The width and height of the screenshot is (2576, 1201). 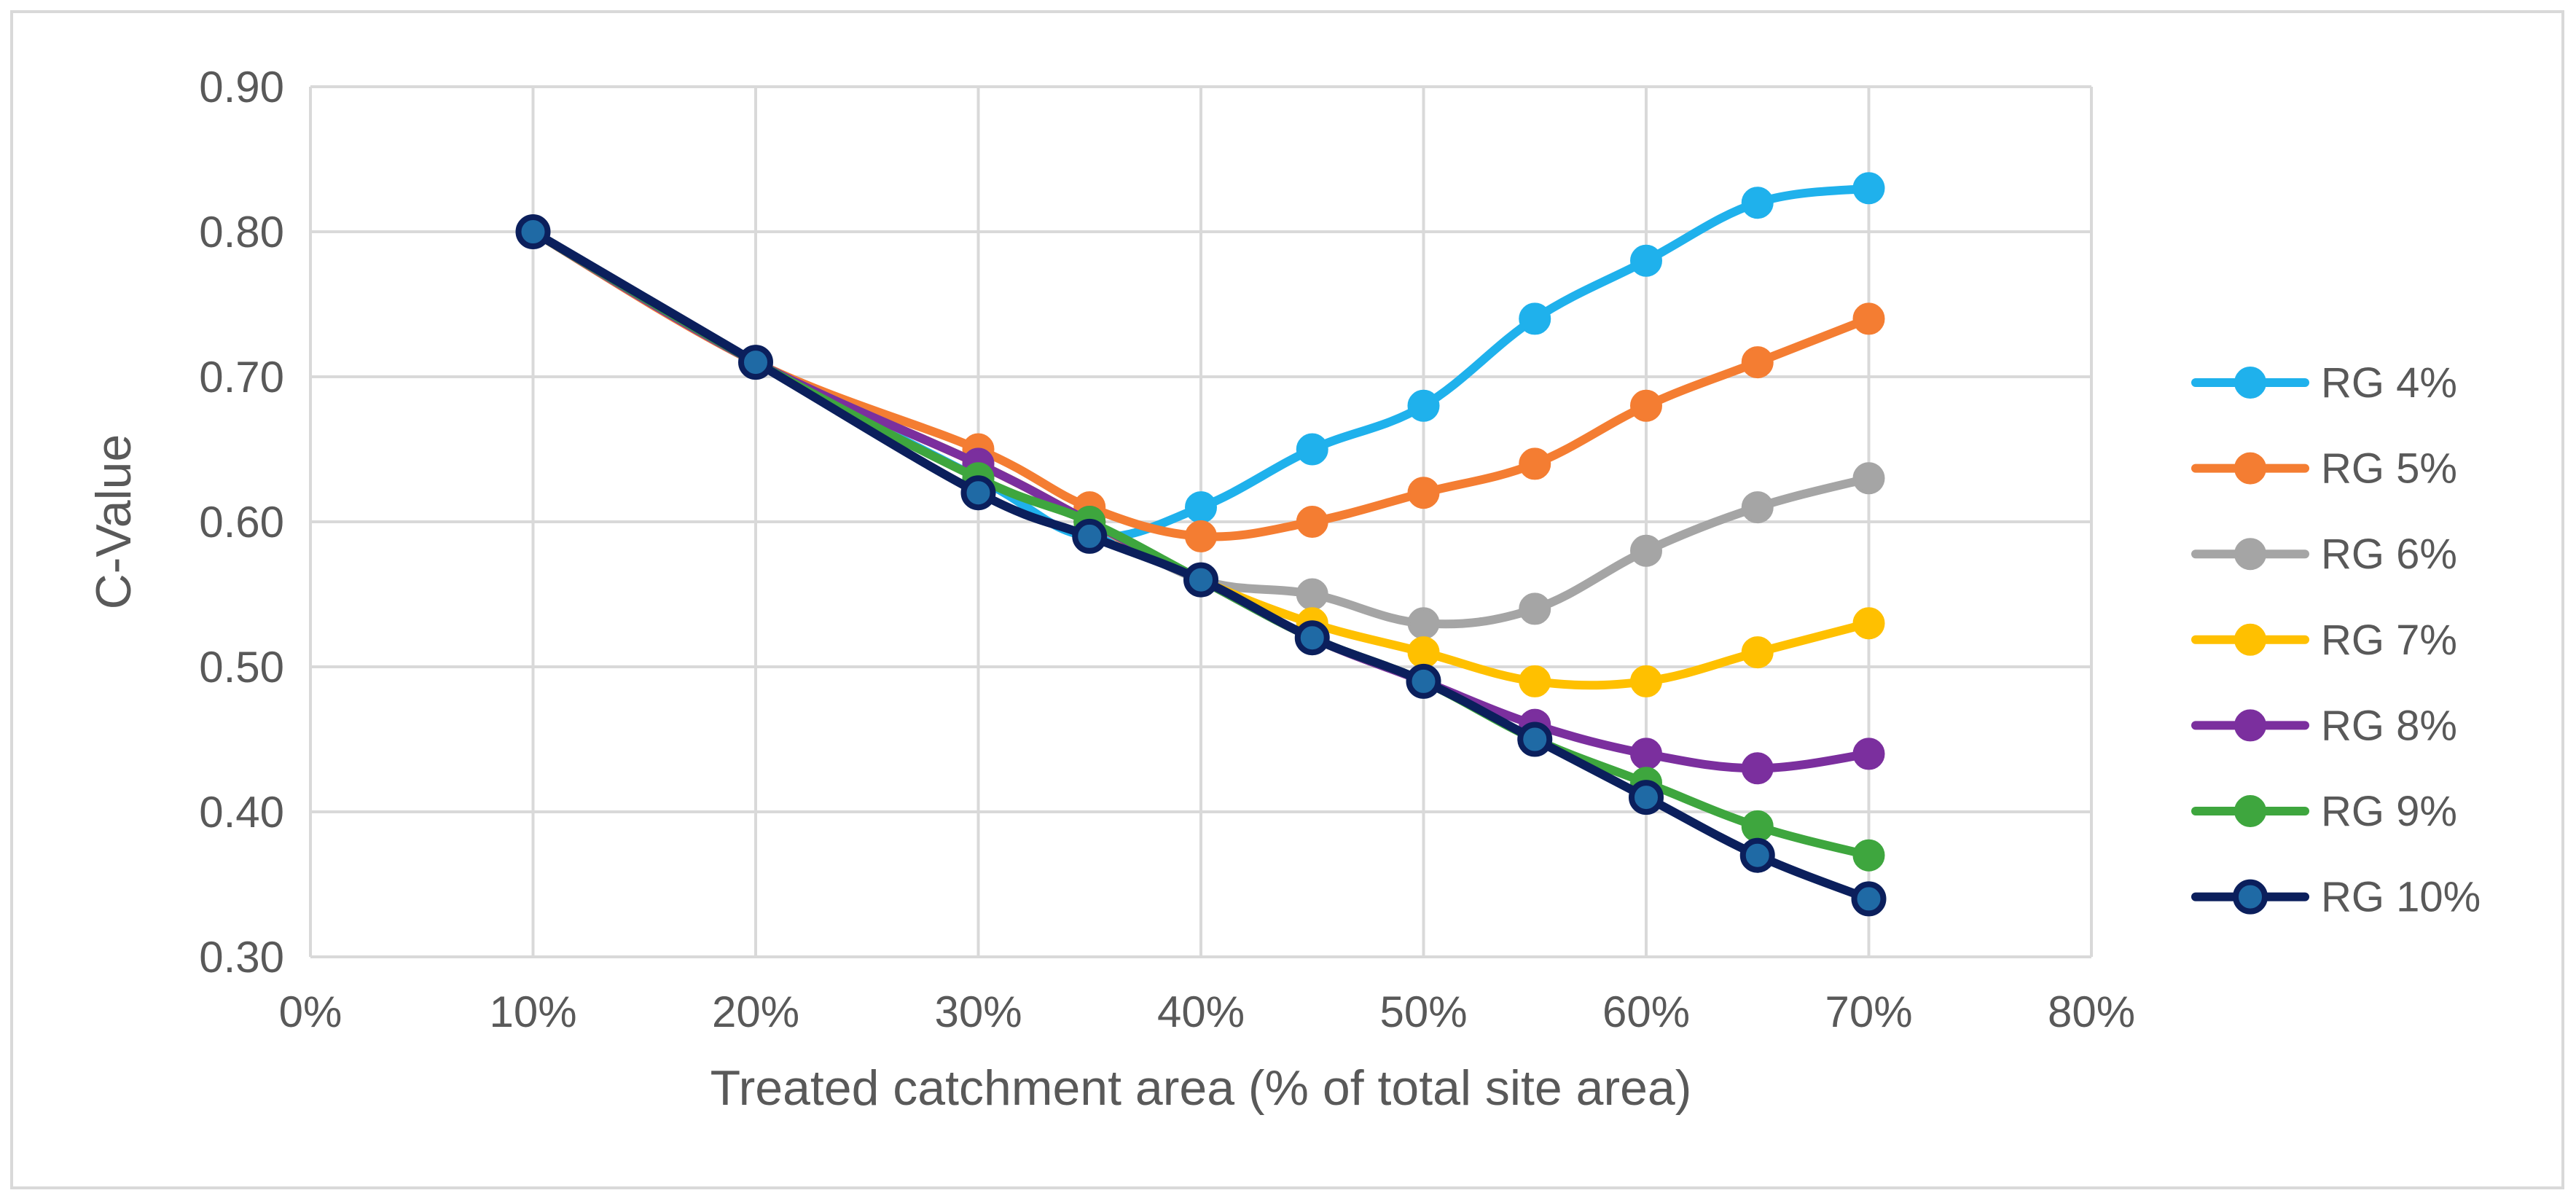 I want to click on x-tick-label: 40%, so click(x=1201, y=1011).